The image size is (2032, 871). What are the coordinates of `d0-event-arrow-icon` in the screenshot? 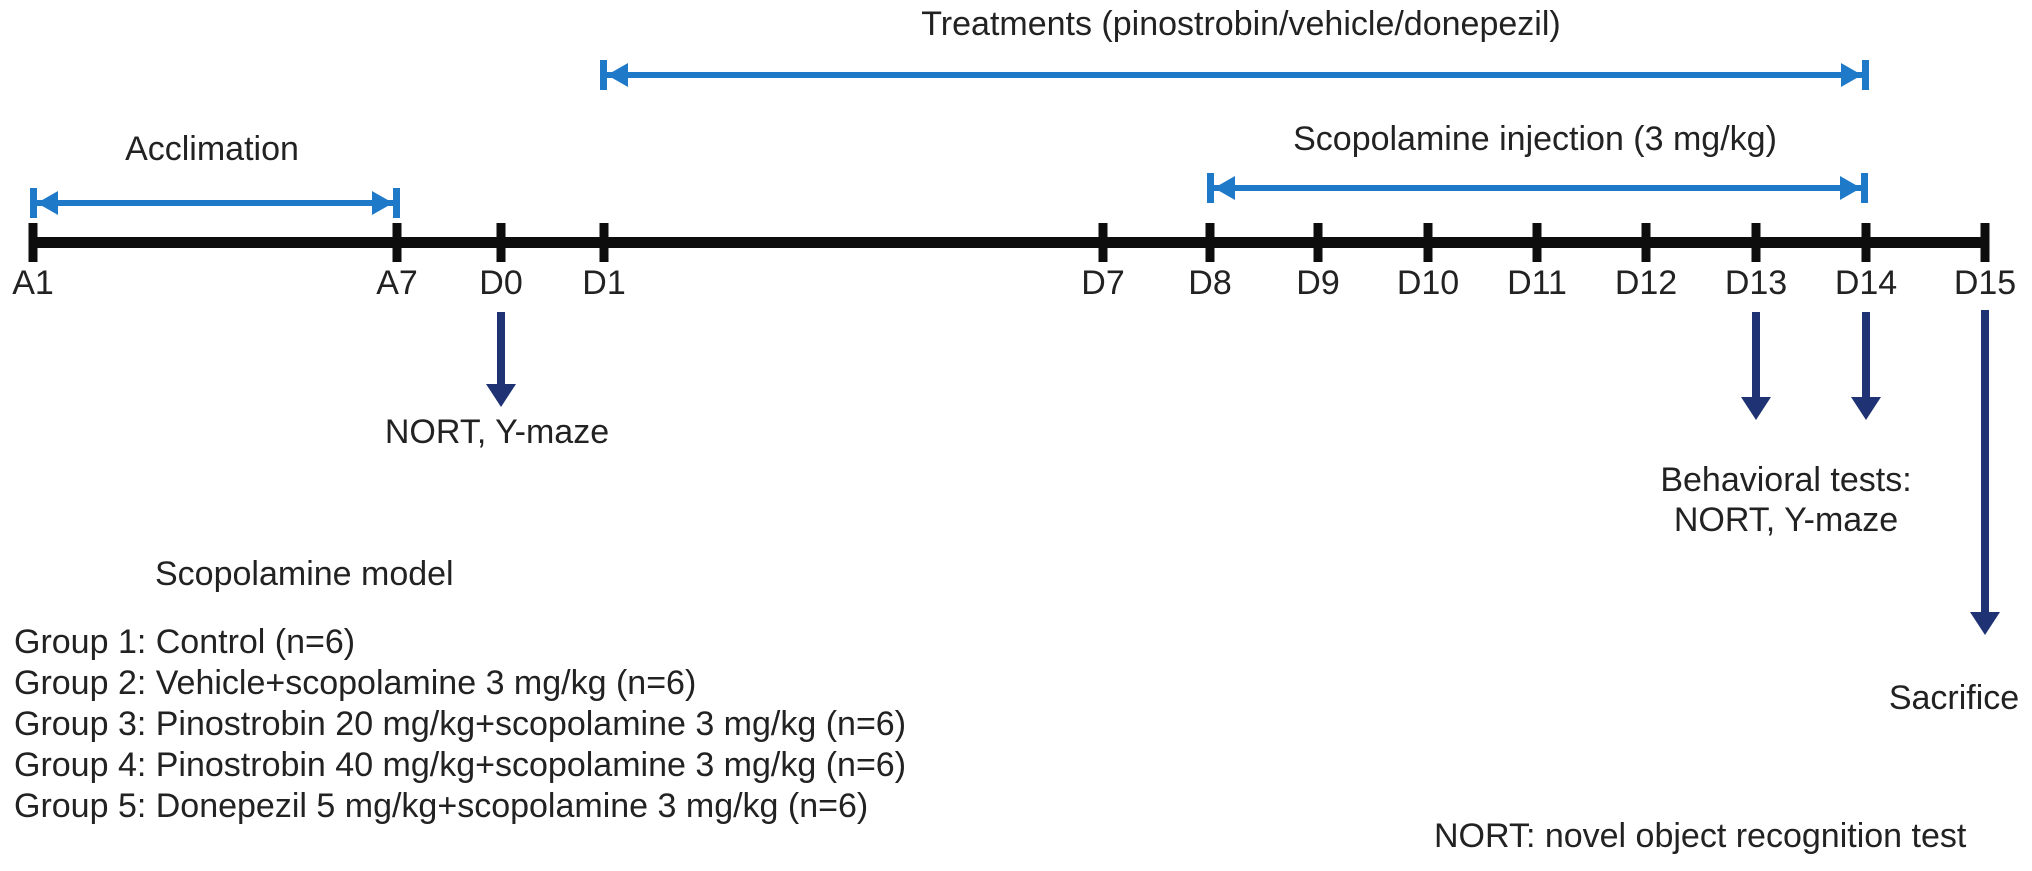 It's located at (501, 359).